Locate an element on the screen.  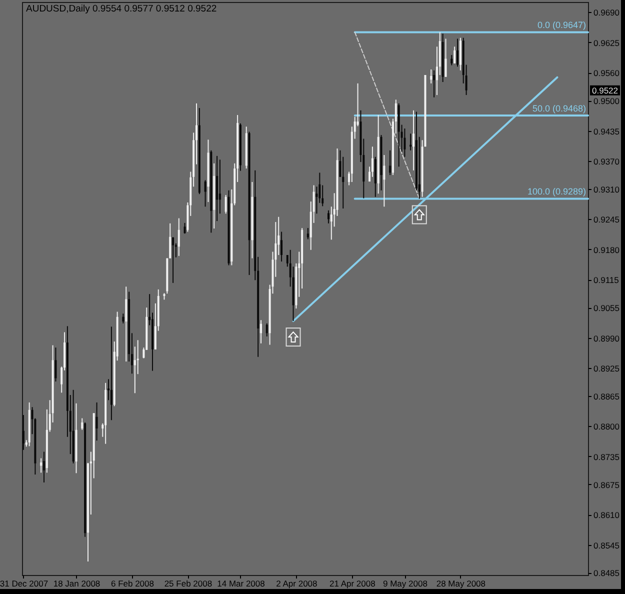
x-tick-label: 28 May 2008 is located at coordinates (461, 583).